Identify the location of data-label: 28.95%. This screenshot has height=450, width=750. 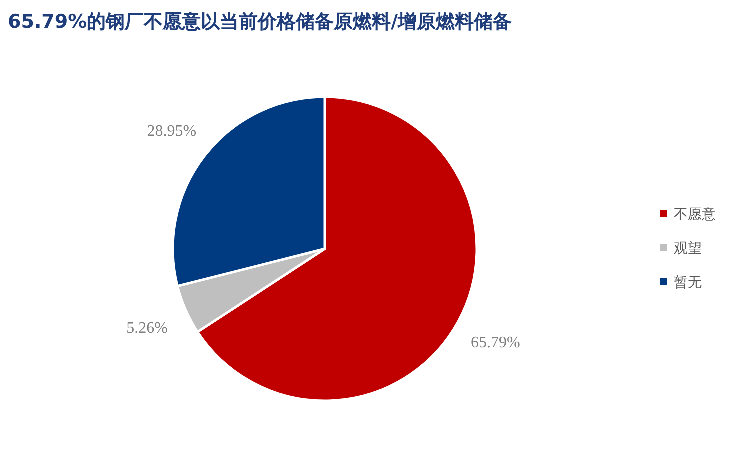
(172, 131).